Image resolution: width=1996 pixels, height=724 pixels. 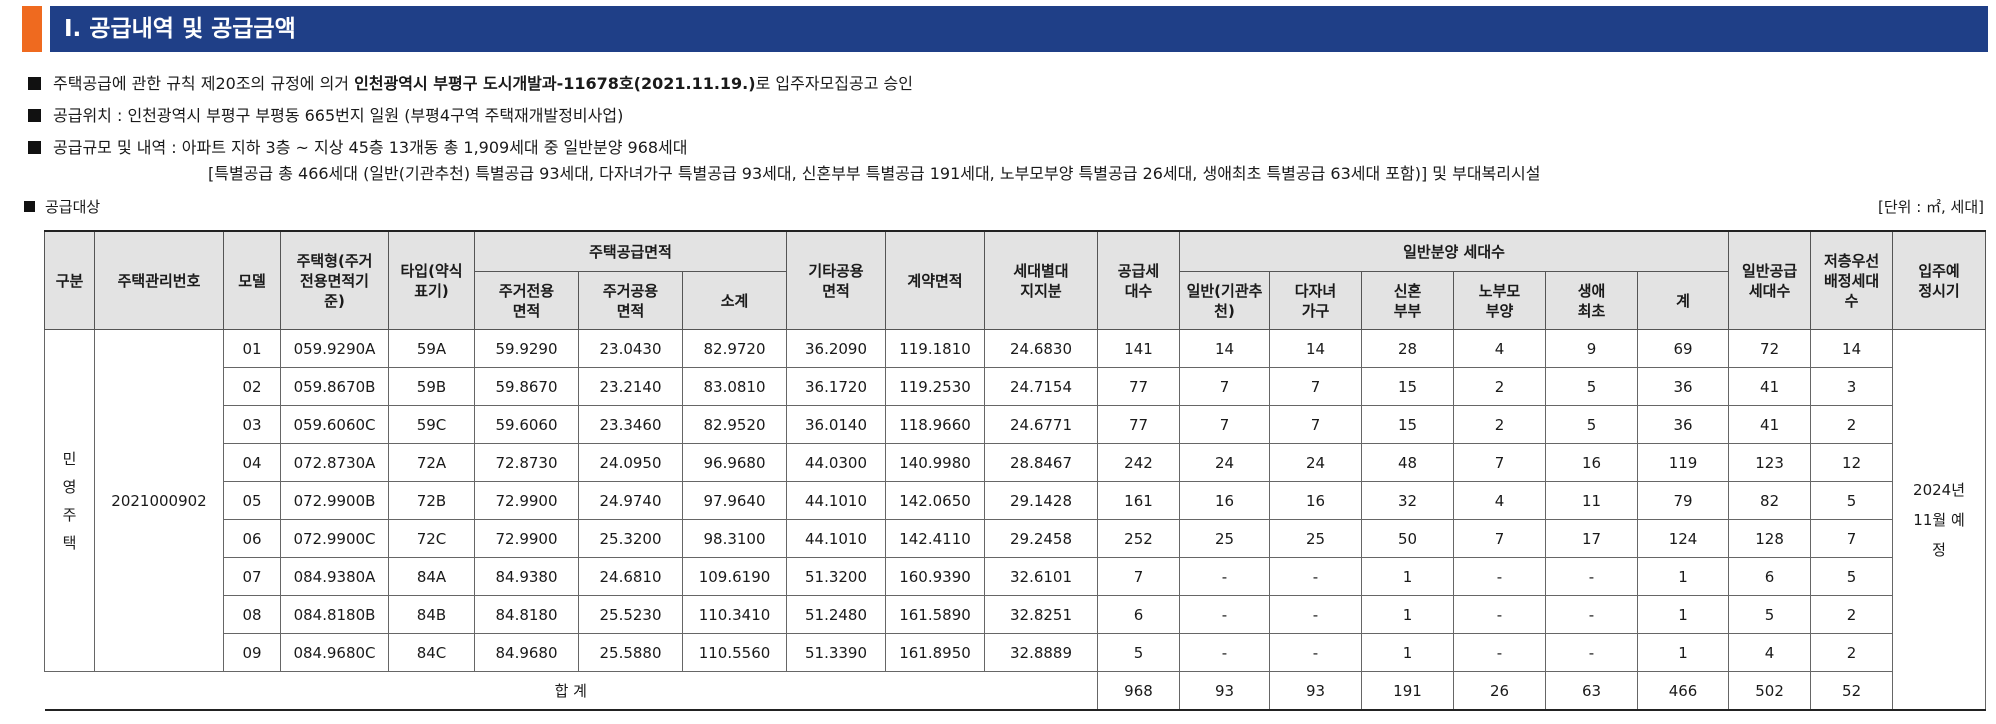 What do you see at coordinates (1315, 386) in the screenshot?
I see `multi-child-cell: 7` at bounding box center [1315, 386].